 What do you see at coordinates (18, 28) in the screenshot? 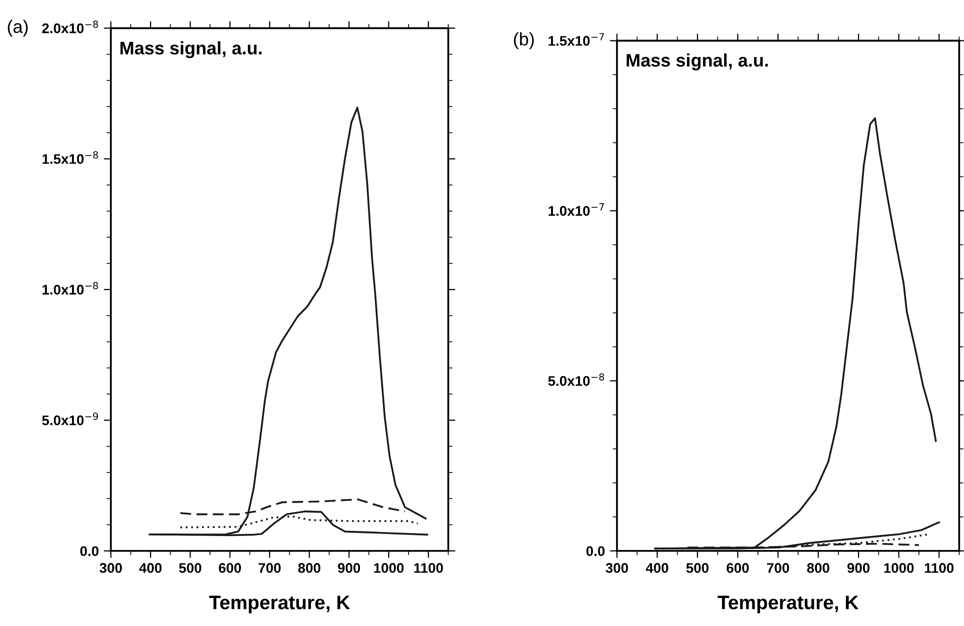
I see `chart-title: (a)` at bounding box center [18, 28].